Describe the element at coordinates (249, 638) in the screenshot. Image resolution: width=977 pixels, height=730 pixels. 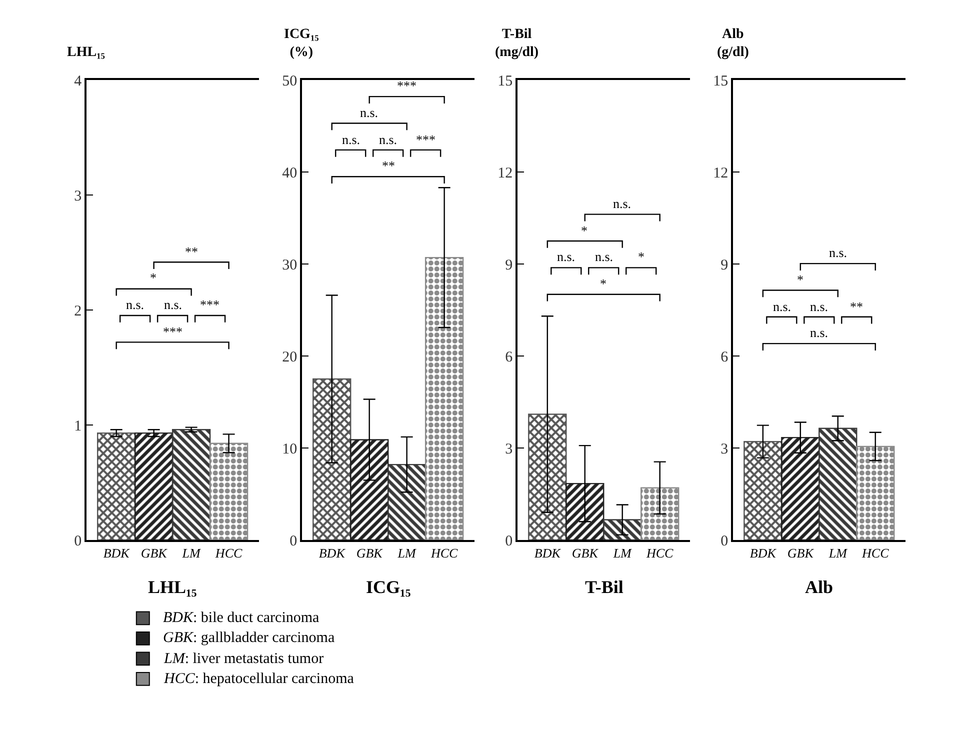
I see `text: GBK: gallbladder carcinoma` at that location.